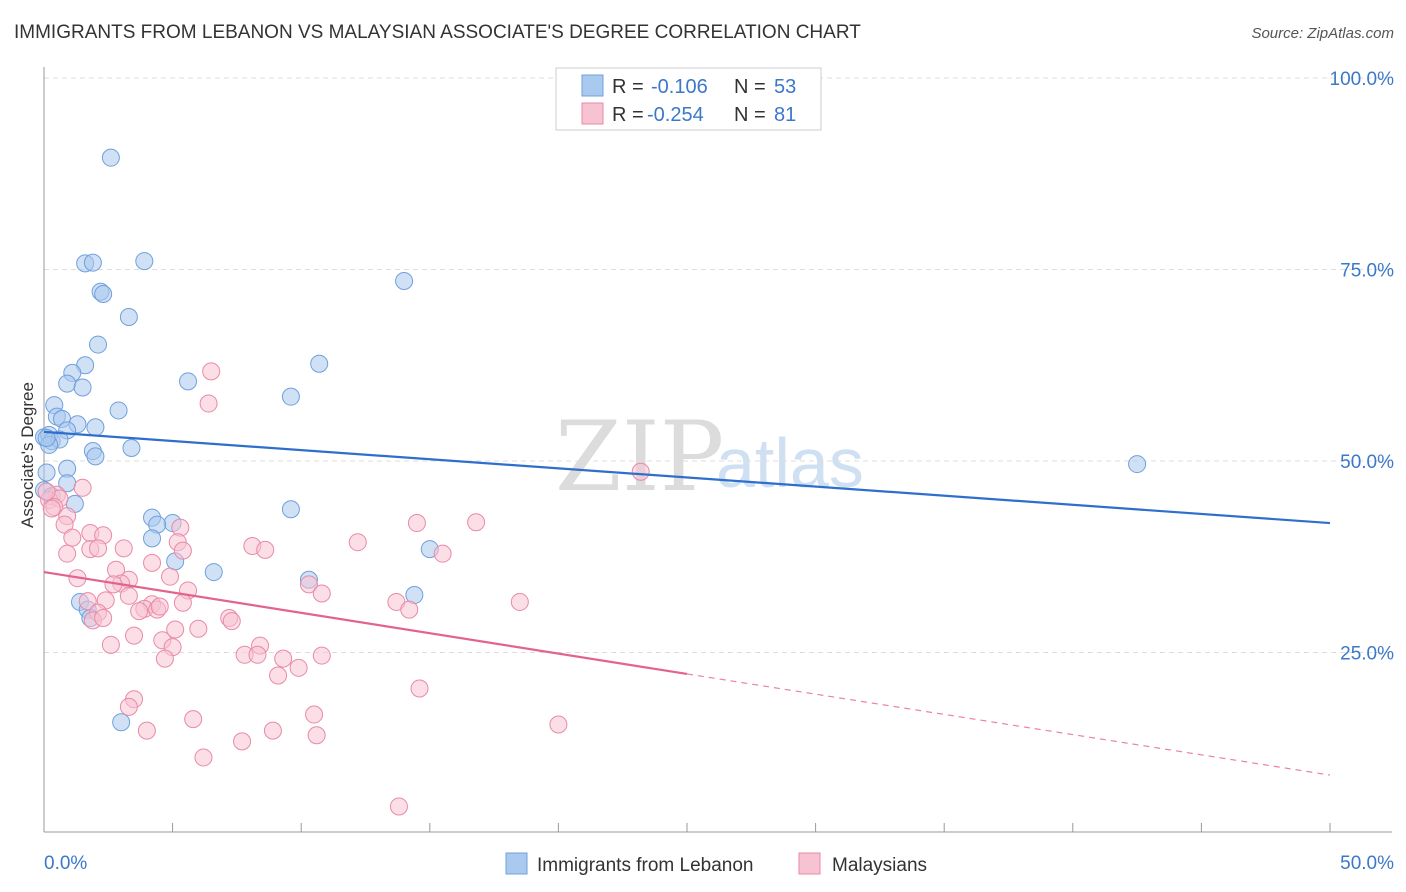 Image resolution: width=1406 pixels, height=892 pixels. Describe the element at coordinates (879, 865) in the screenshot. I see `bottom-legend-label-malaysians: Malaysians` at that location.